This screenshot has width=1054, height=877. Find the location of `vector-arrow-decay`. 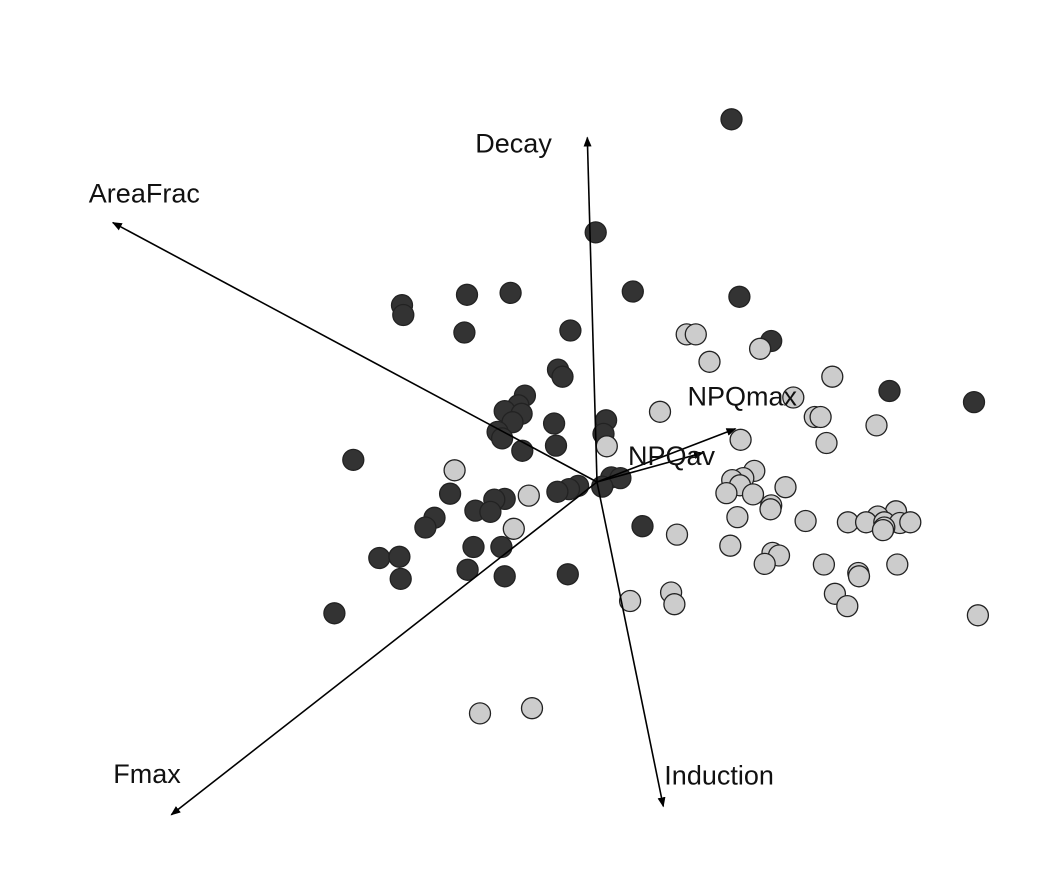

vector-arrow-decay is located at coordinates (590, 309).